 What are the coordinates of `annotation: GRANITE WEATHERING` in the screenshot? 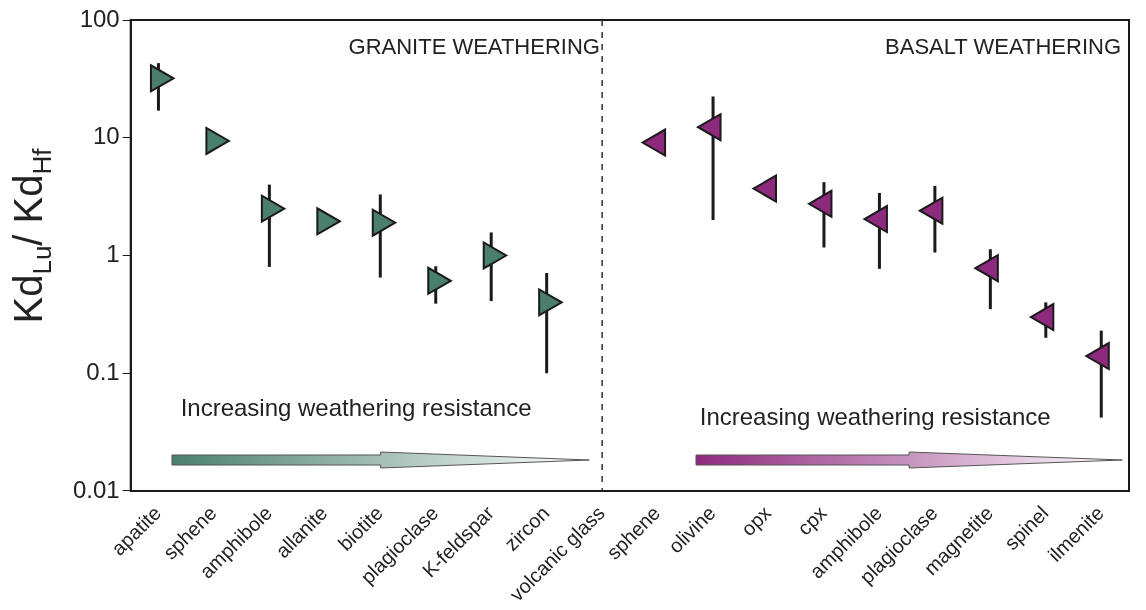 It's located at (474, 46).